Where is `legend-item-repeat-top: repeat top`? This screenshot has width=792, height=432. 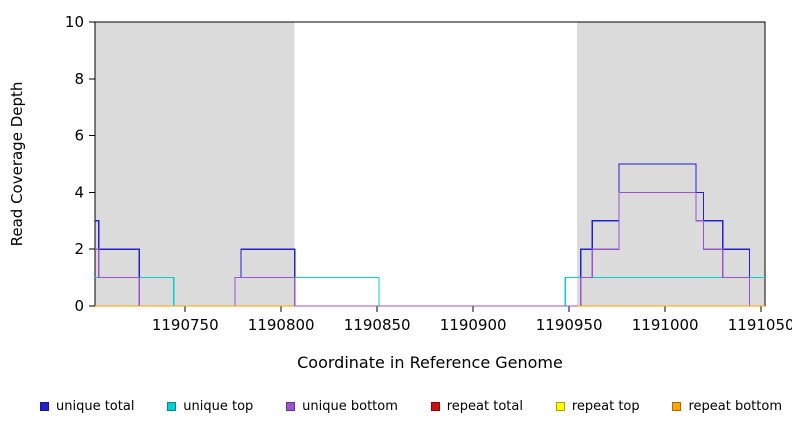
legend-item-repeat-top: repeat top is located at coordinates (597, 406).